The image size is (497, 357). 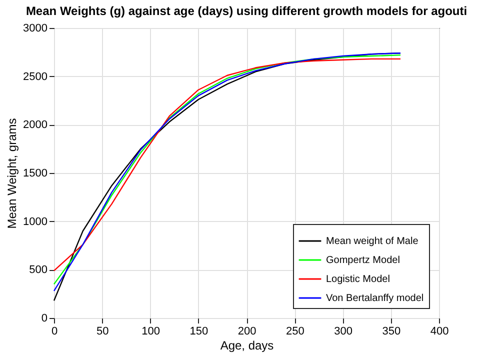 I want to click on y-tick-label: 1000, so click(x=35, y=222).